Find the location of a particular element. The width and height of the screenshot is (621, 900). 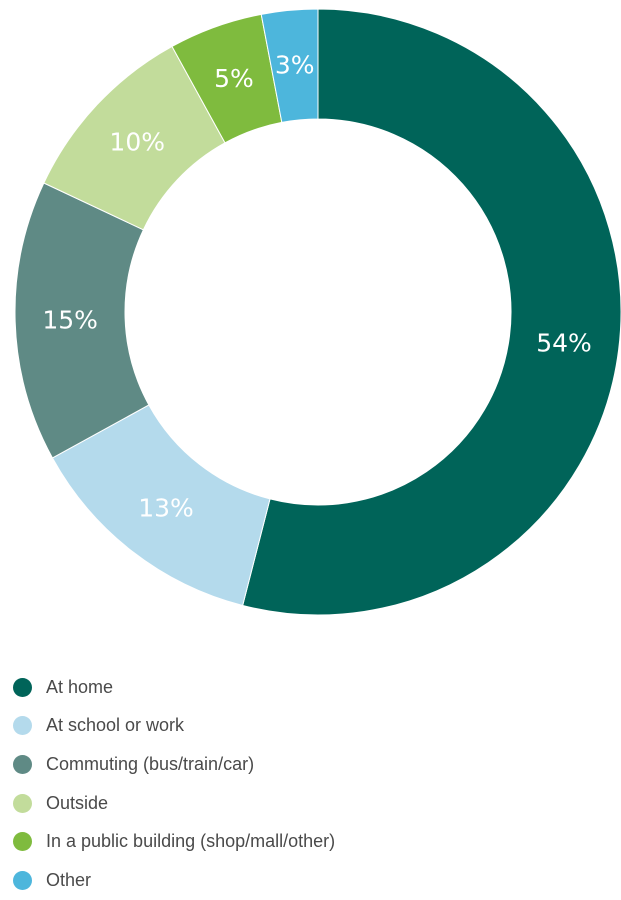

legend-label: Other is located at coordinates (69, 879).